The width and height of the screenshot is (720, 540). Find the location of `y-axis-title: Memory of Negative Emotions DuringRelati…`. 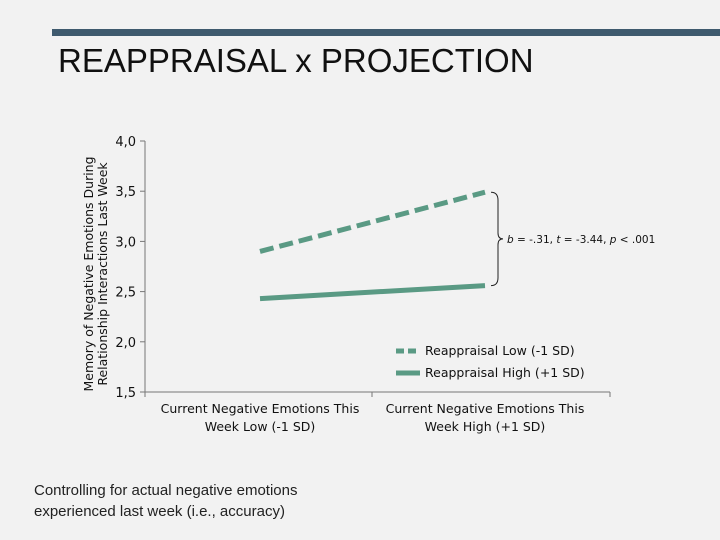

y-axis-title: Memory of Negative Emotions DuringRelati… is located at coordinates (95, 273).